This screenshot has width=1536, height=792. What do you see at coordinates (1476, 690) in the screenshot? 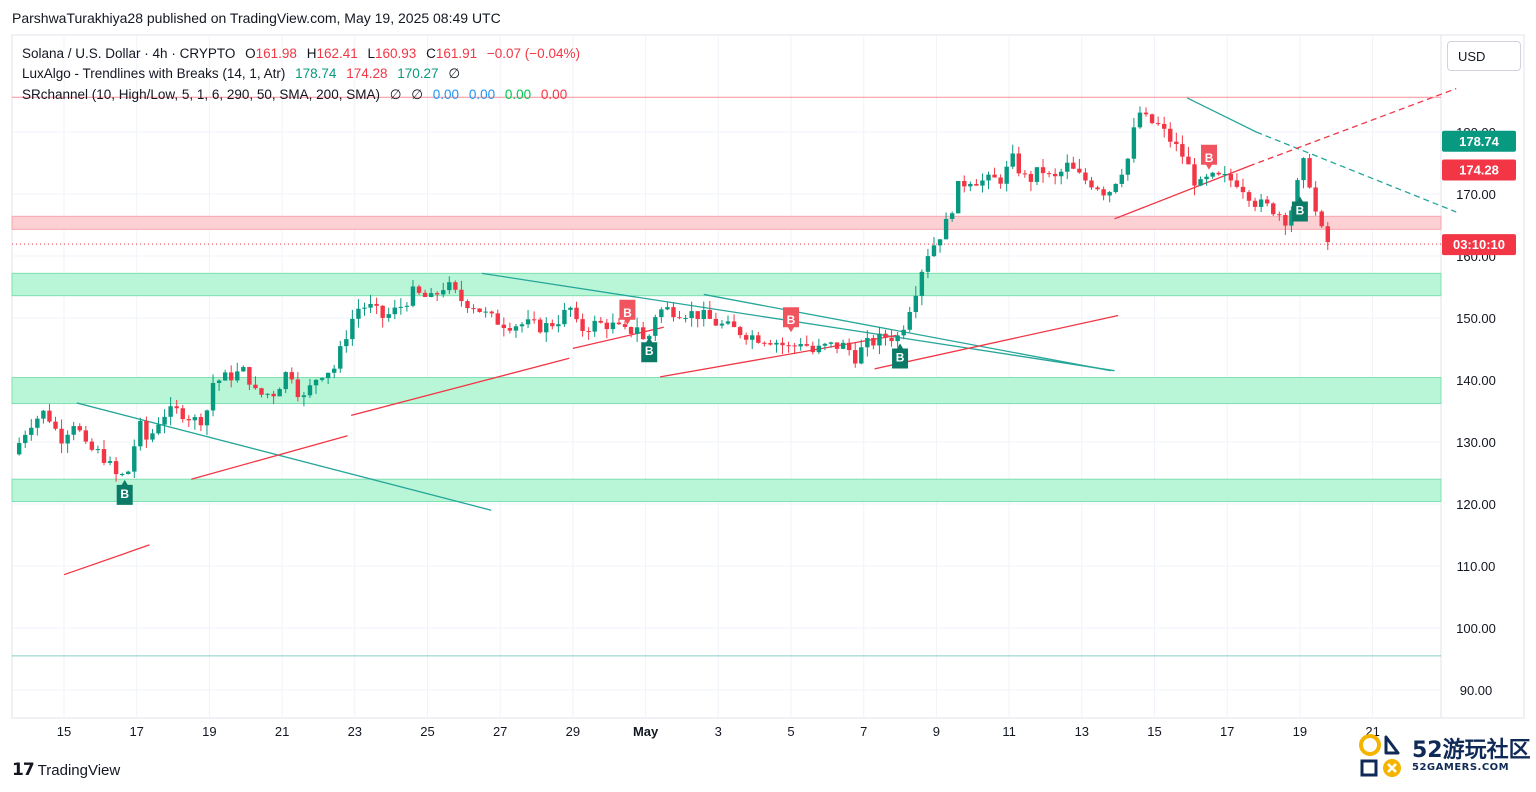
I see `y-tick-label: 90.00` at bounding box center [1476, 690].